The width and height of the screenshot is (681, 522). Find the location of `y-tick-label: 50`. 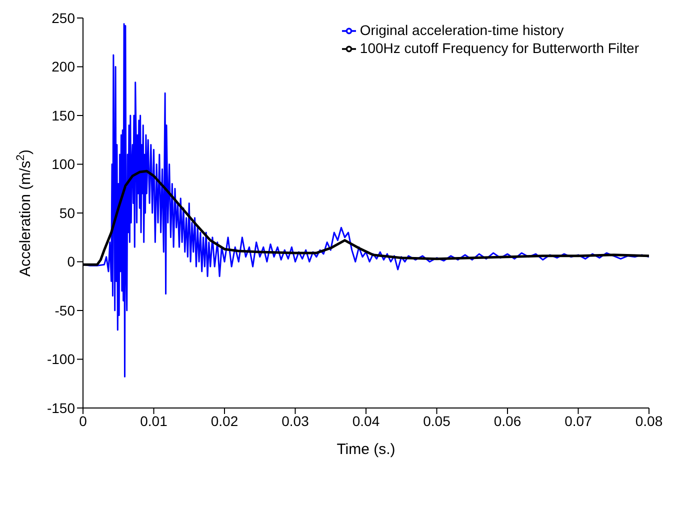

y-tick-label: 50 is located at coordinates (67, 212).